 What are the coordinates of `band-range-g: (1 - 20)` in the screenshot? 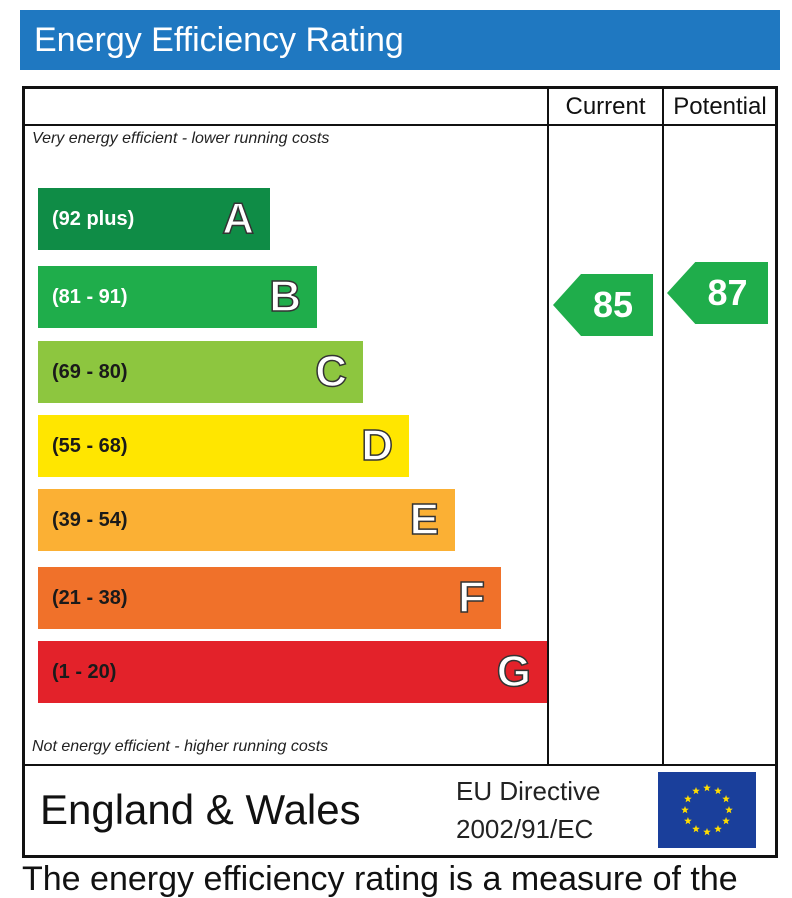 It's located at (84, 671).